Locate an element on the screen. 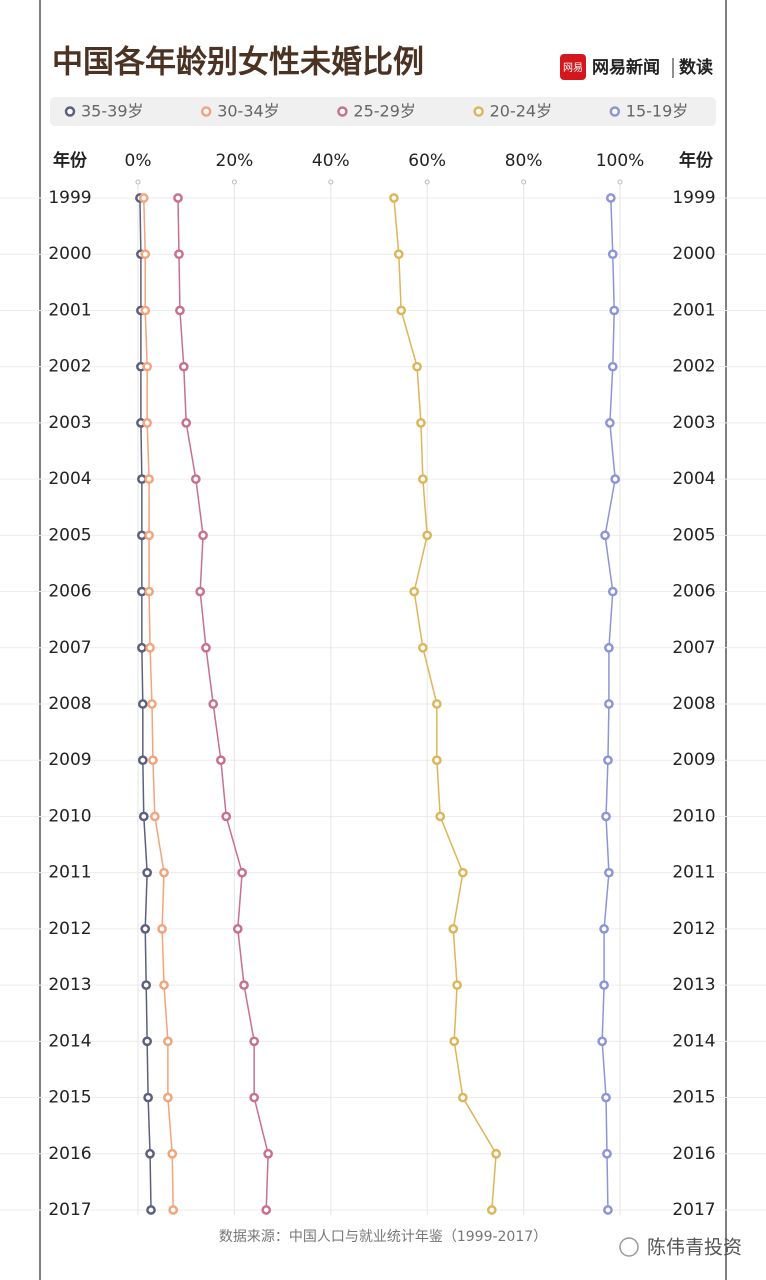  x-tick-label: 80% is located at coordinates (524, 161).